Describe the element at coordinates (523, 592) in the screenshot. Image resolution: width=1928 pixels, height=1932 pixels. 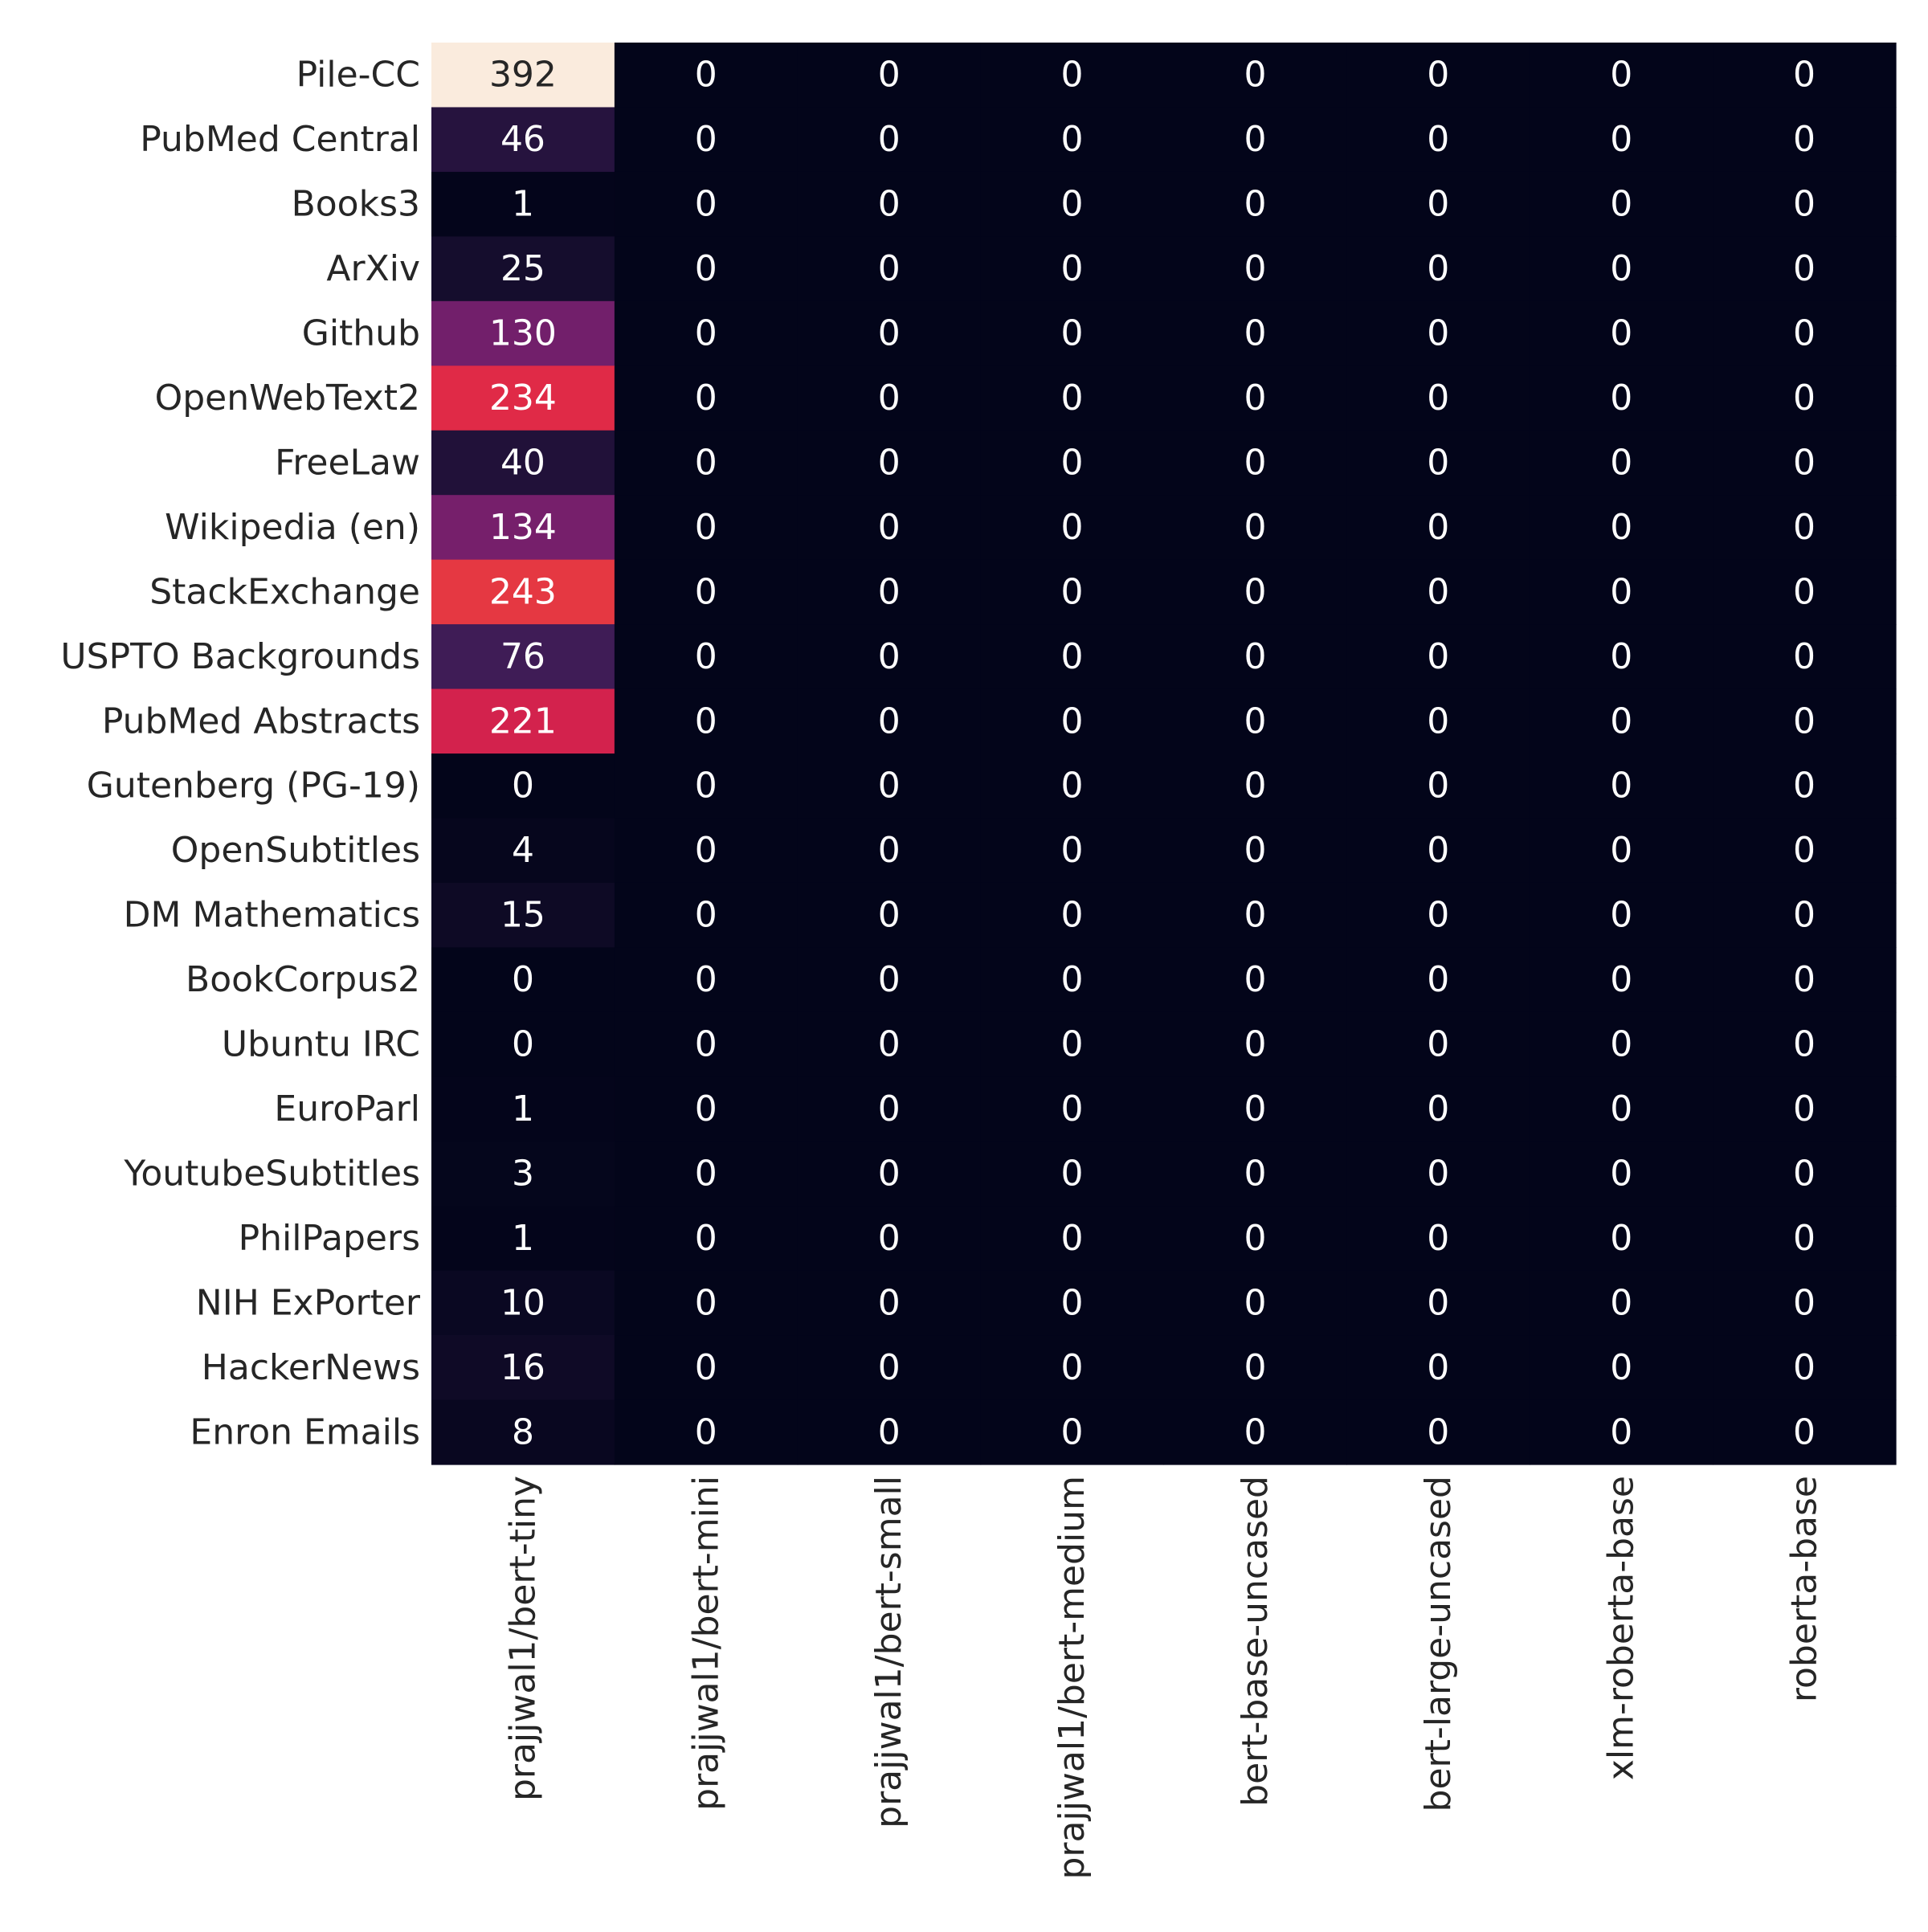
I see `cell-value-label: 243` at that location.